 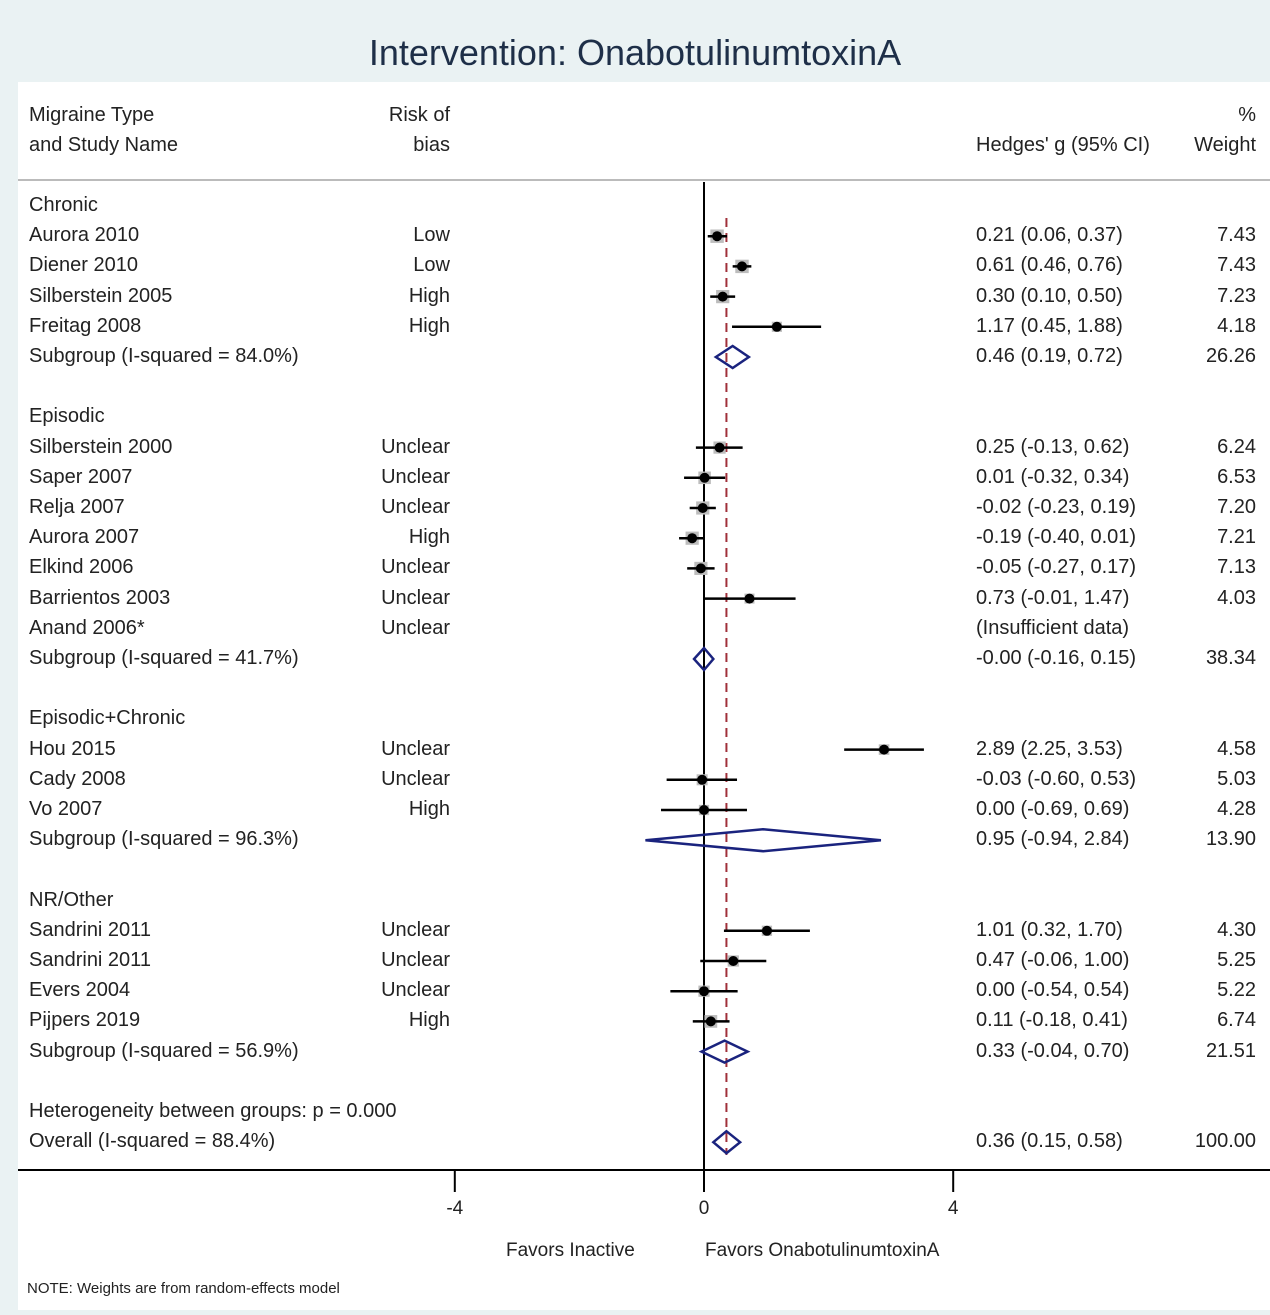 What do you see at coordinates (87, 627) in the screenshot?
I see `study-name: Anand 2006*` at bounding box center [87, 627].